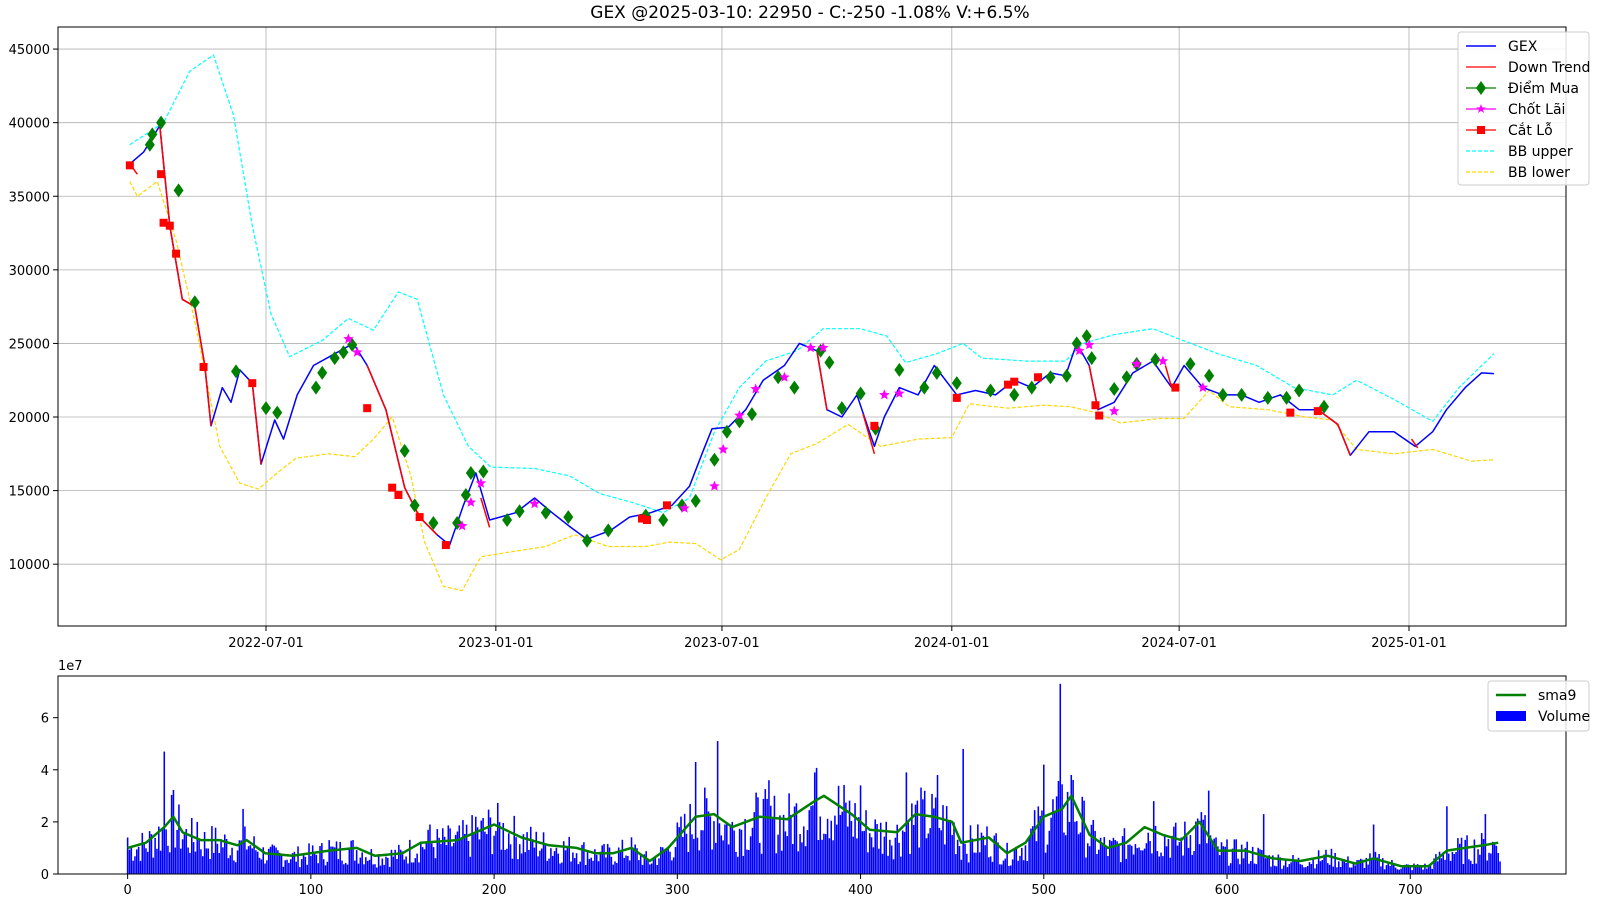 The width and height of the screenshot is (1600, 900). Describe the element at coordinates (1536, 696) in the screenshot. I see `legend-item-sma9: sma9` at that location.